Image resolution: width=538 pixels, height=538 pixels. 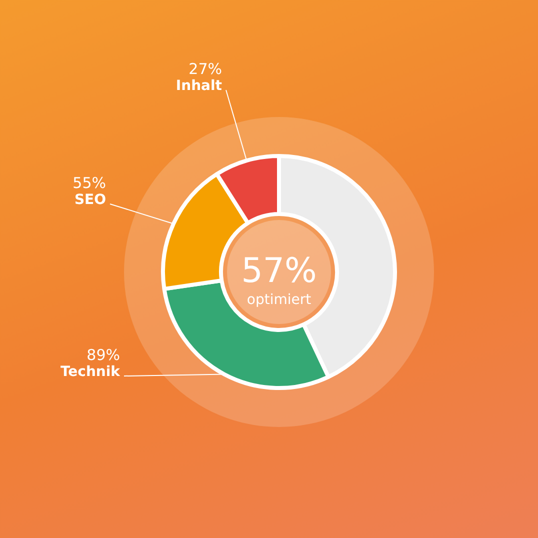 What do you see at coordinates (205, 69) in the screenshot?
I see `data-label: 27%` at bounding box center [205, 69].